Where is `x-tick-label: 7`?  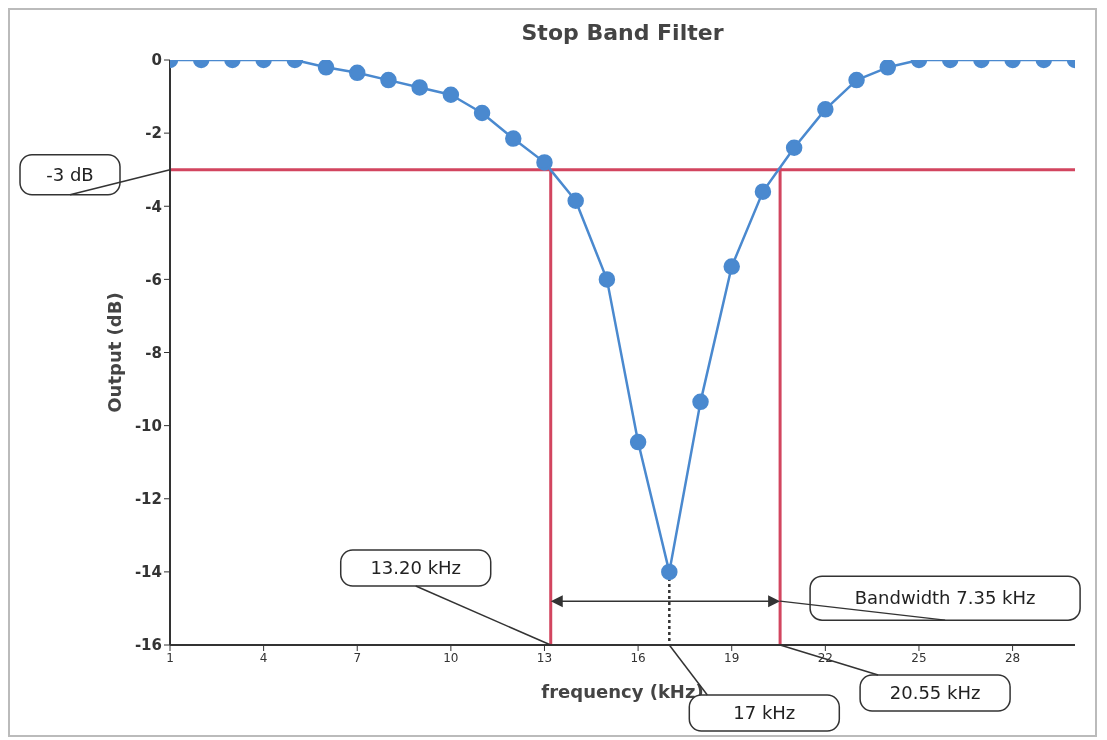 x-tick-label: 7 is located at coordinates (357, 657).